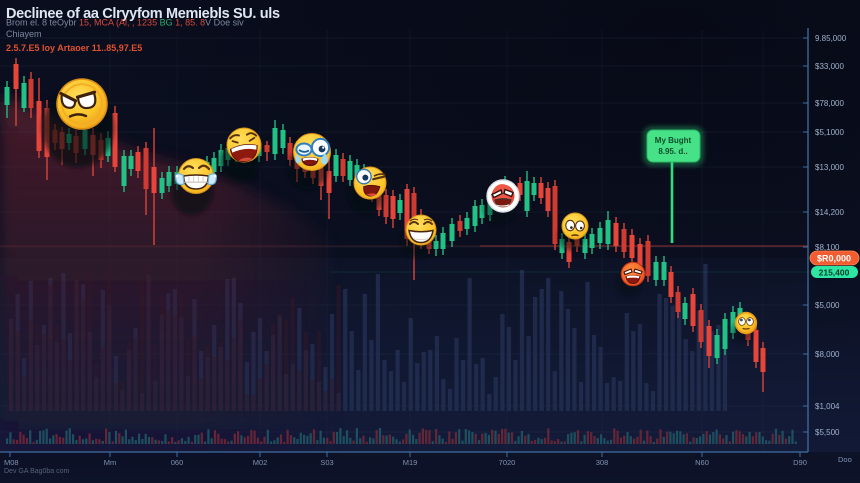  I want to click on svg-text: $8,100, so click(827, 247).